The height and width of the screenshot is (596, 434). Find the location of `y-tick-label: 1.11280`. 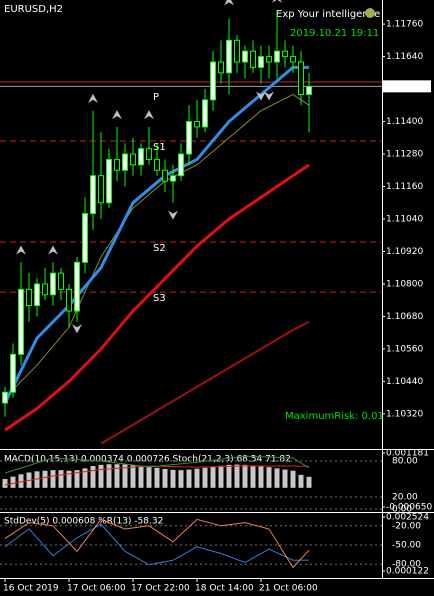

y-tick-label: 1.11280 is located at coordinates (404, 155).